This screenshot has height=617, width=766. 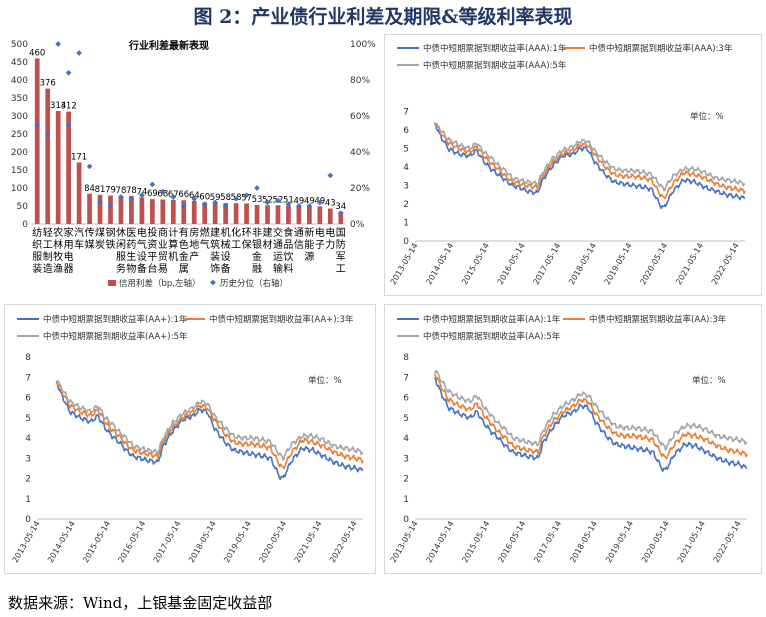 What do you see at coordinates (19, 171) in the screenshot?
I see `left-axis-tick-label: 150` at bounding box center [19, 171].